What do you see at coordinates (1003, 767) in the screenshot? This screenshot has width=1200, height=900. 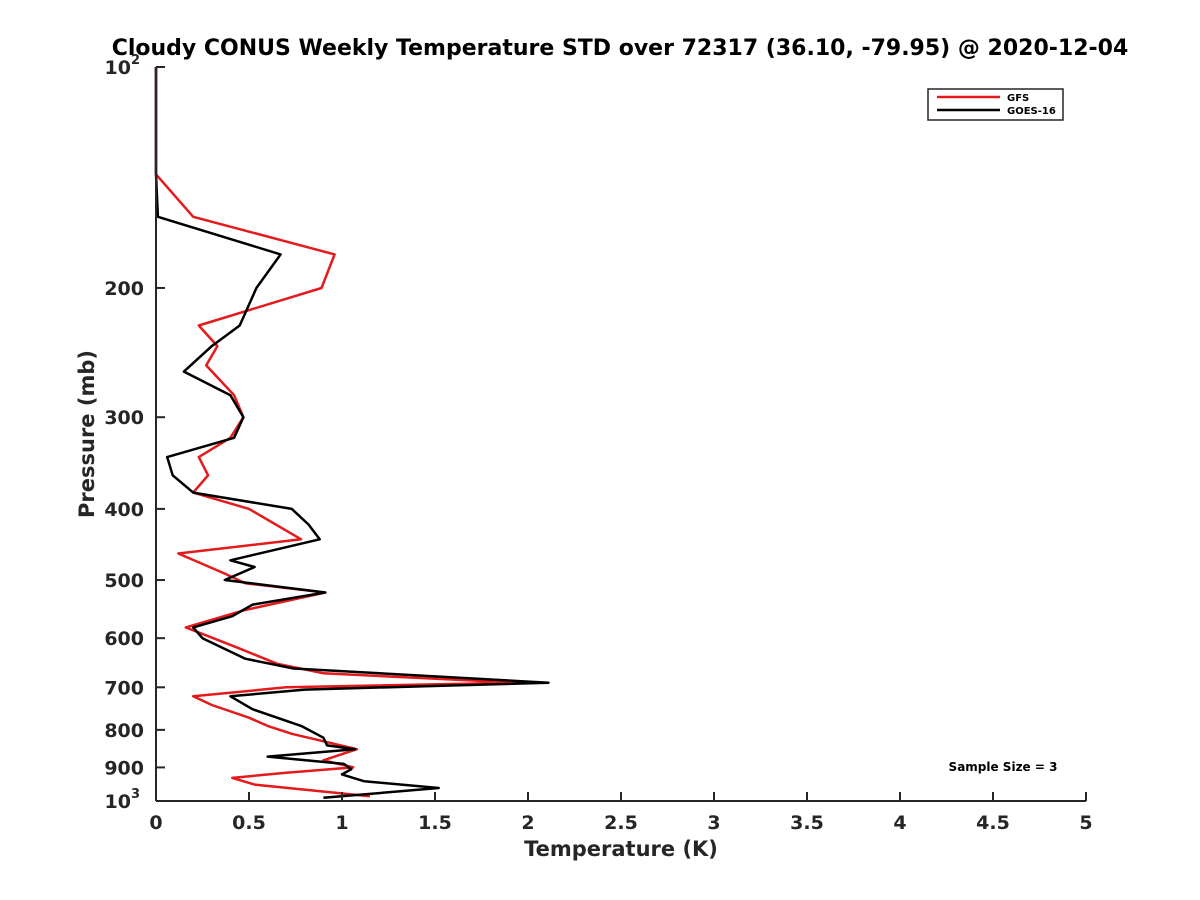 I see `sample-size-annotation: Sample Size = 3` at bounding box center [1003, 767].